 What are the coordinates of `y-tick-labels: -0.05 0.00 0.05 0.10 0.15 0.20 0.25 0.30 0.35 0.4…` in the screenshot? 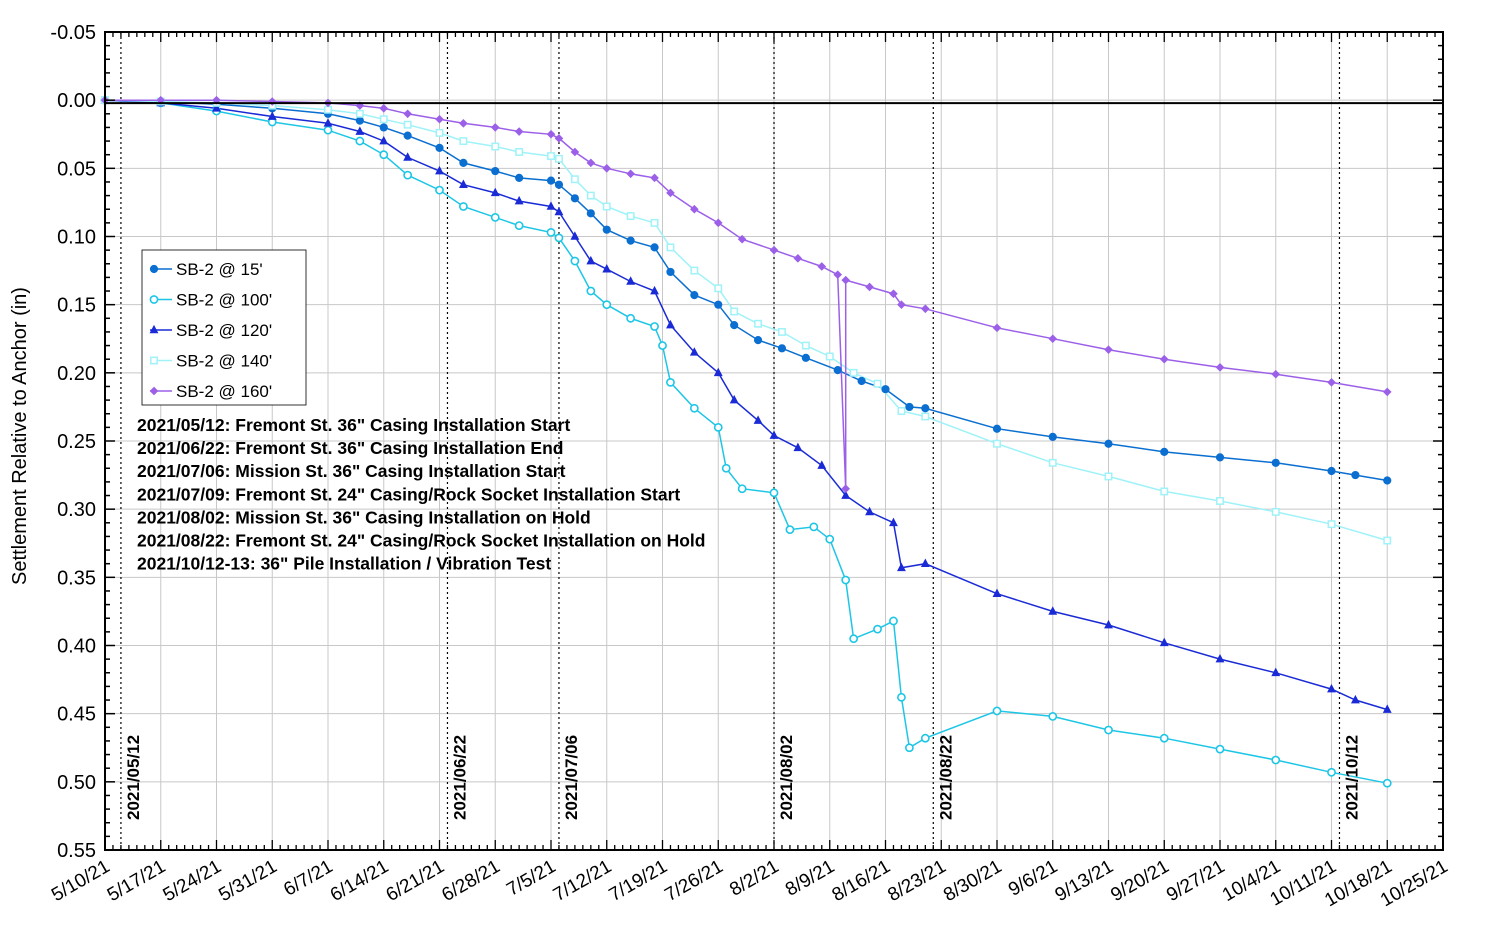 It's located at (73, 442).